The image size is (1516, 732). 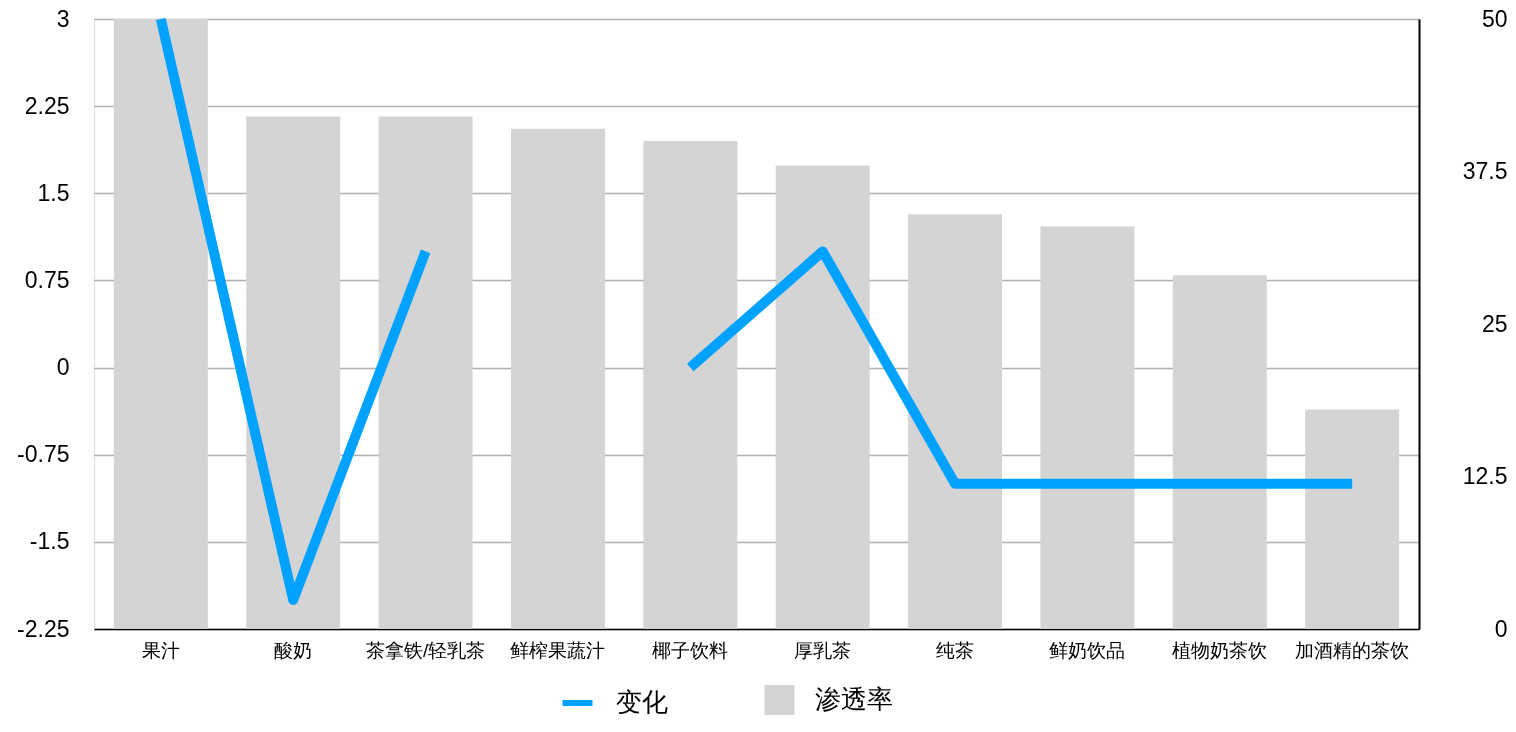 What do you see at coordinates (690, 650) in the screenshot?
I see `x-tick-label: 椰子饮料` at bounding box center [690, 650].